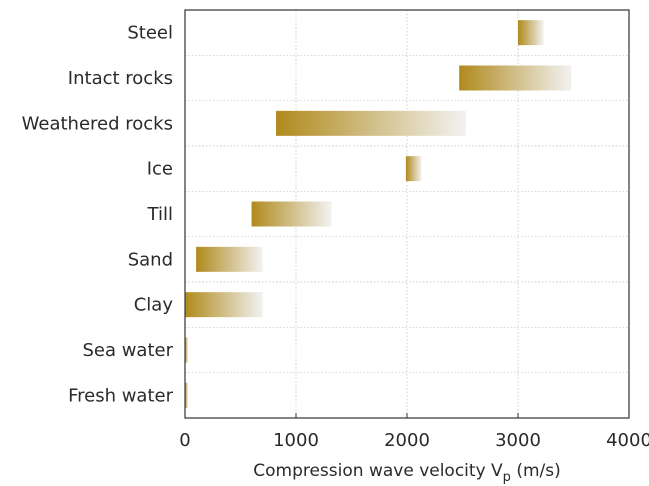 The height and width of the screenshot is (486, 649). I want to click on x-axis-title-unit: (m/s), so click(536, 471).